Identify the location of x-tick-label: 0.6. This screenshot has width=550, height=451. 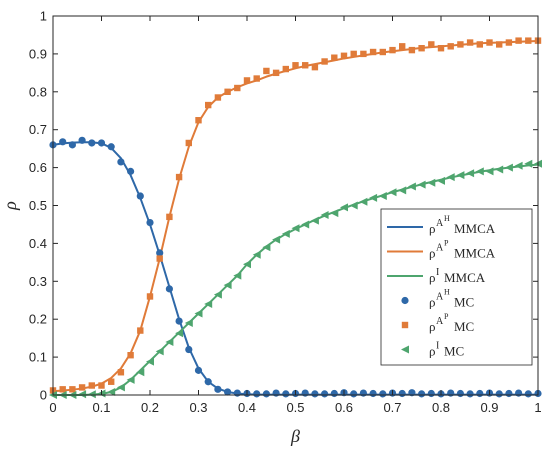
(344, 407).